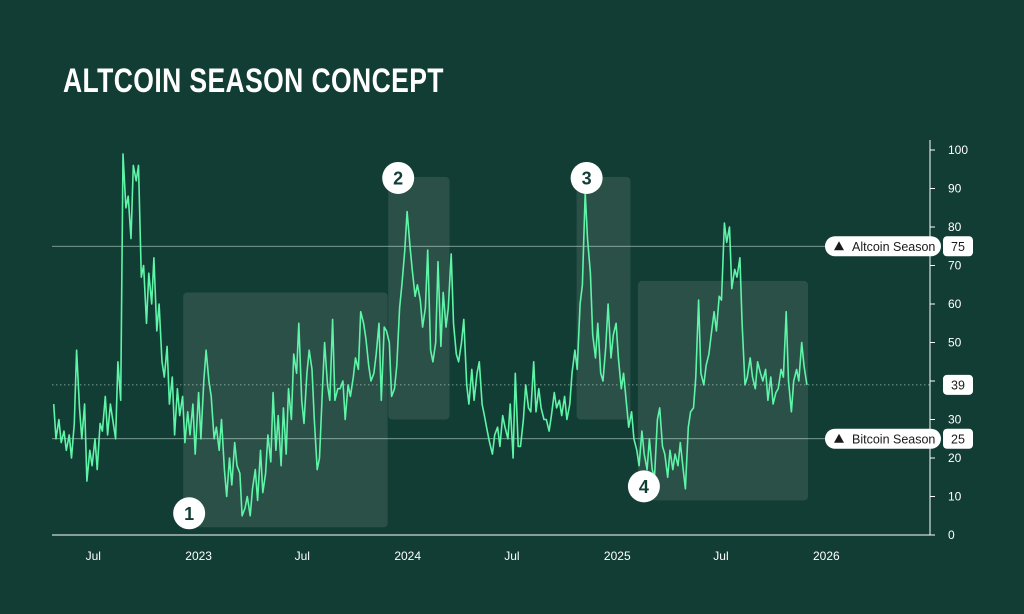 The width and height of the screenshot is (1024, 614). I want to click on y-tick-label: 30, so click(955, 420).